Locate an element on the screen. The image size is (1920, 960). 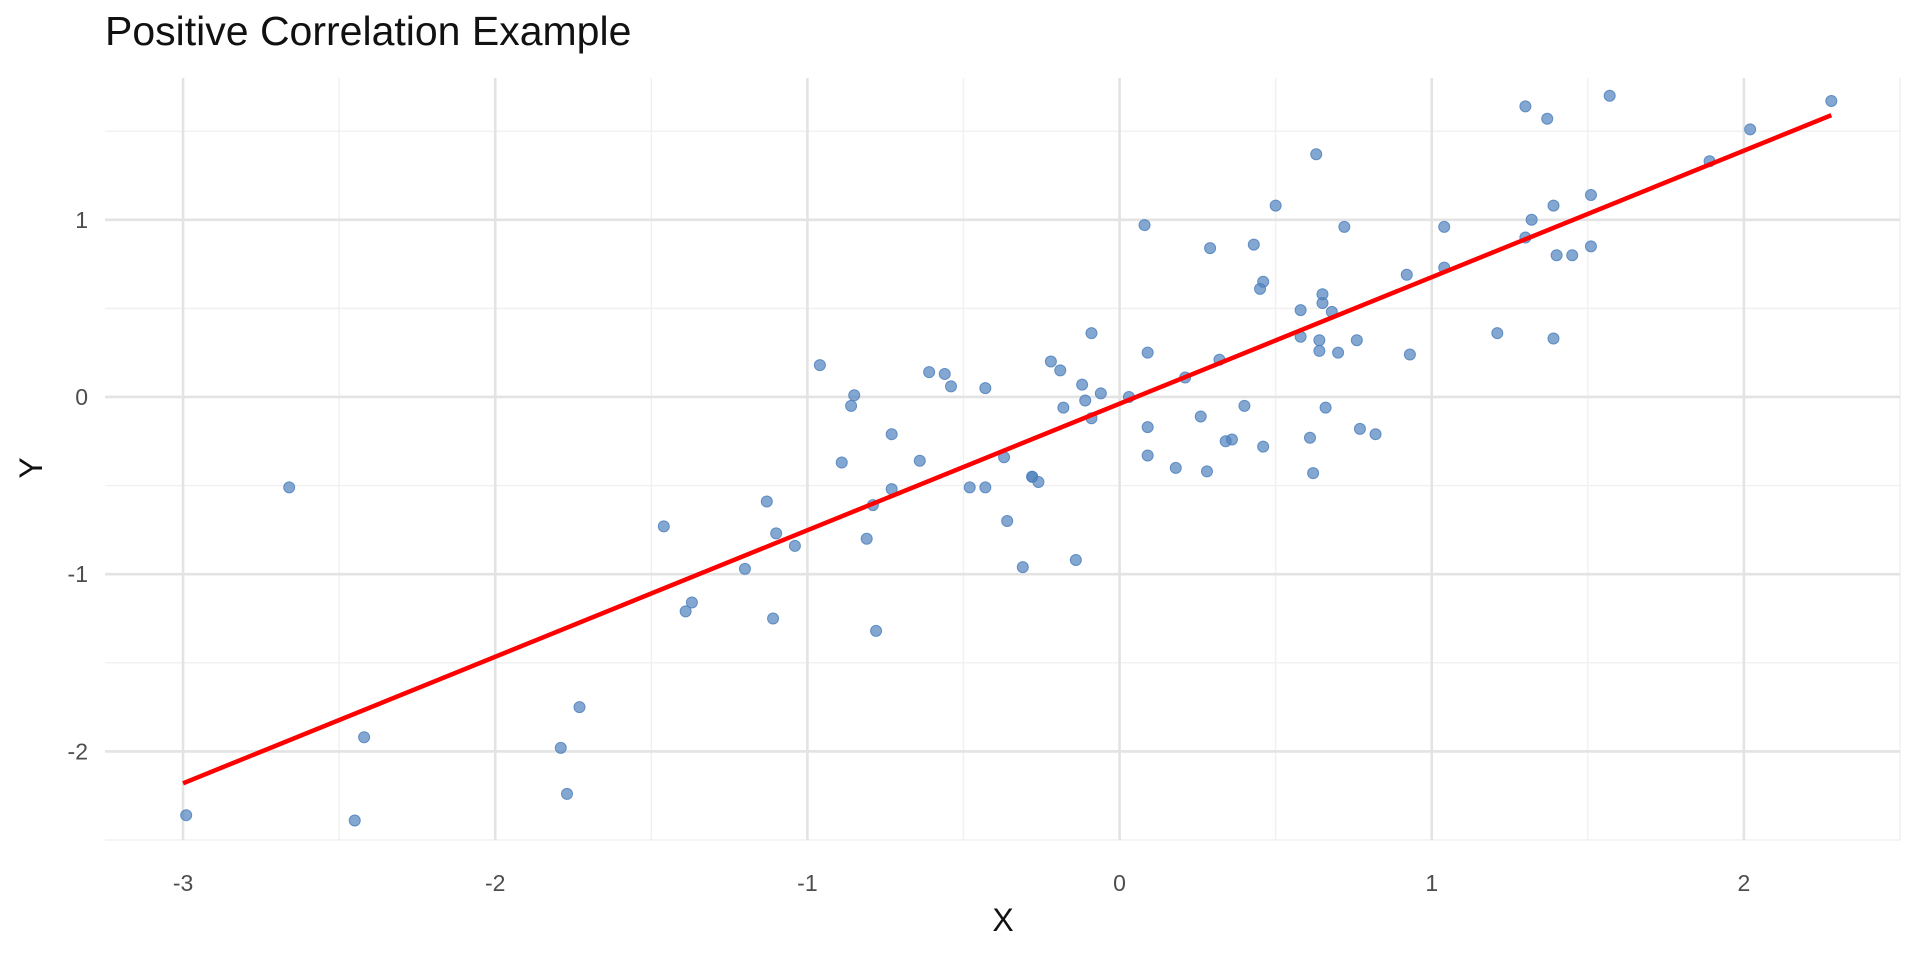
x-tick-label: -2 is located at coordinates (495, 883).